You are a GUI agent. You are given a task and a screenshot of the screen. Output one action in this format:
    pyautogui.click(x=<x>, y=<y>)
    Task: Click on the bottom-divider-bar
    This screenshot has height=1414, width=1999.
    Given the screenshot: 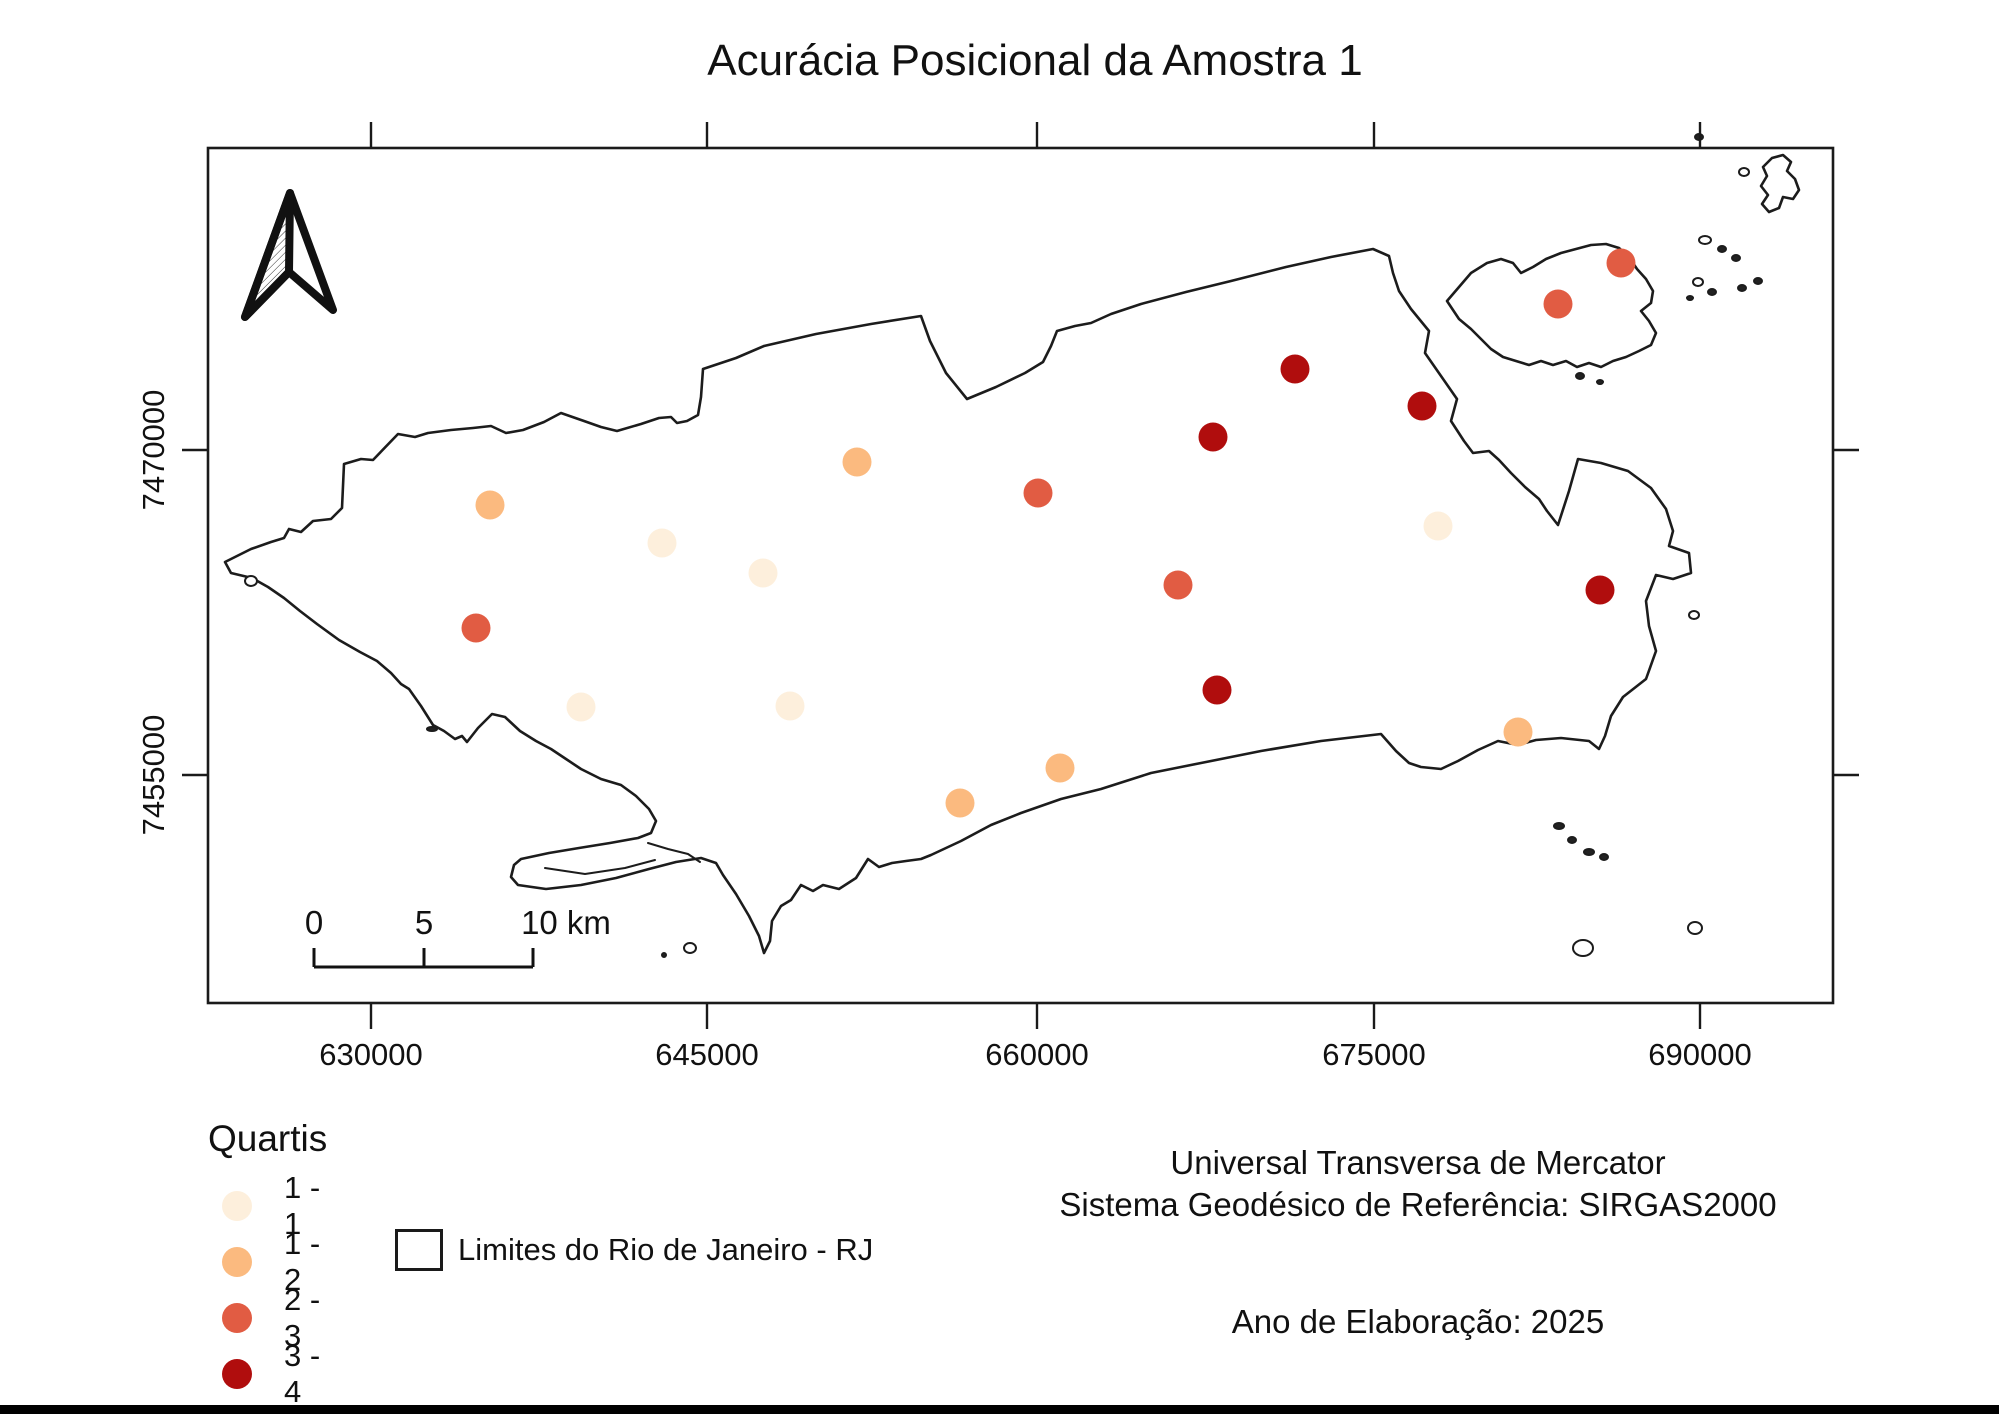 What is the action you would take?
    pyautogui.click(x=999, y=1409)
    